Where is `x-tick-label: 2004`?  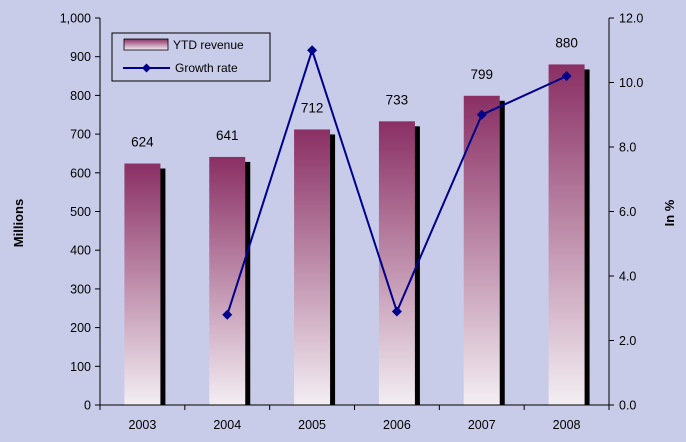
x-tick-label: 2004 is located at coordinates (227, 425).